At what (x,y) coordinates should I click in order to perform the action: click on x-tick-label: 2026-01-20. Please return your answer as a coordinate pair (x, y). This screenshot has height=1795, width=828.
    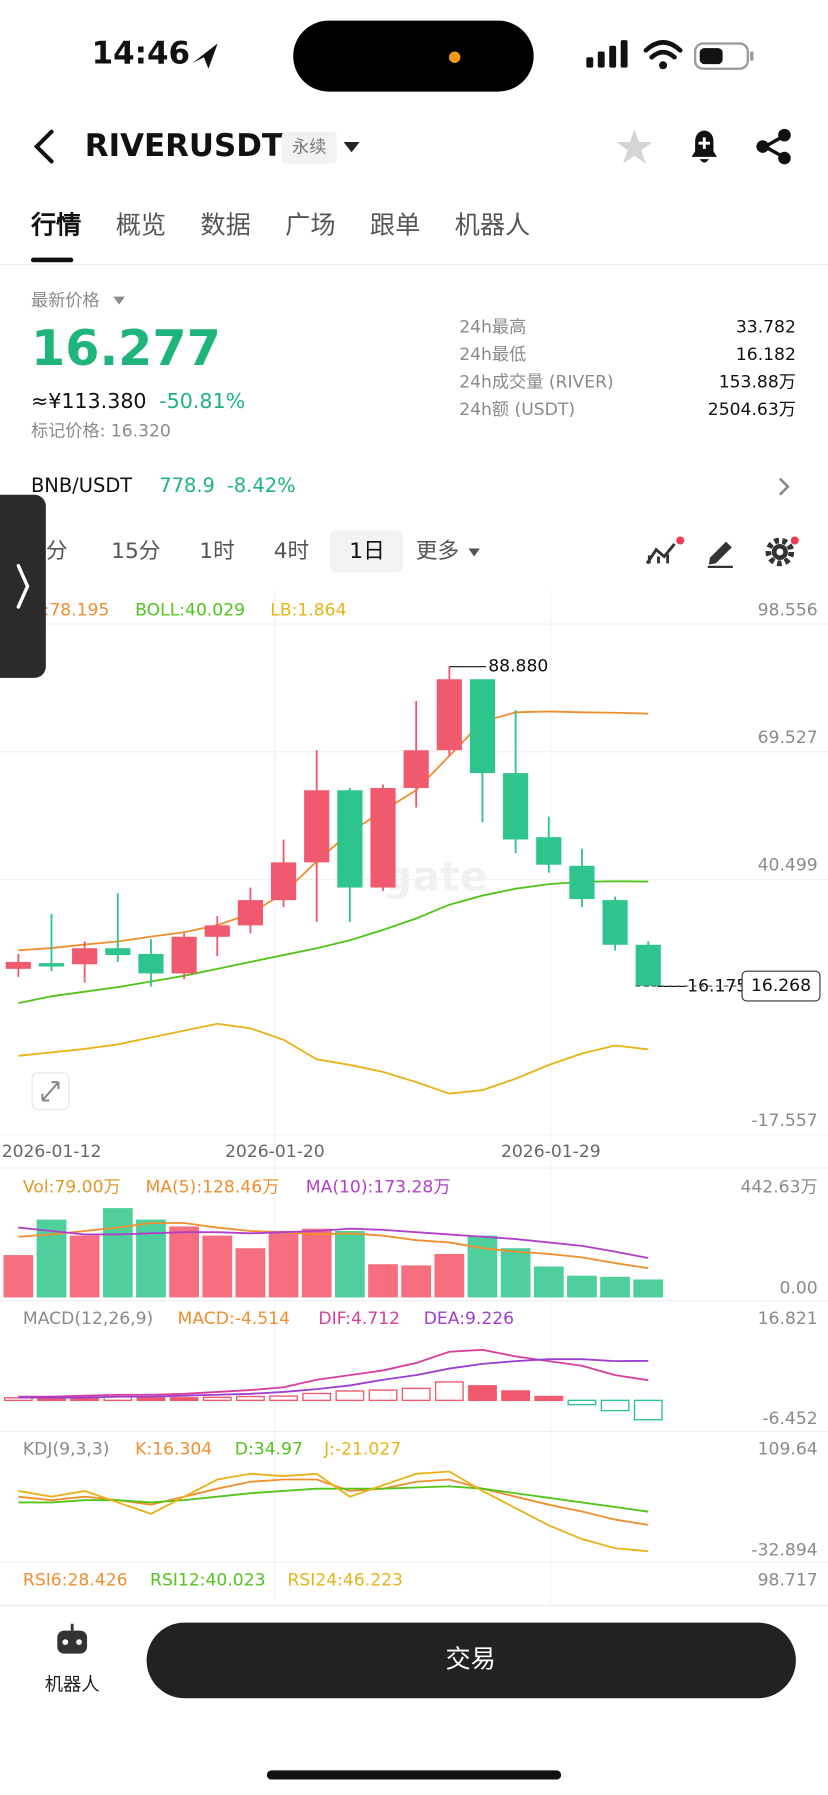
    Looking at the image, I should click on (275, 1152).